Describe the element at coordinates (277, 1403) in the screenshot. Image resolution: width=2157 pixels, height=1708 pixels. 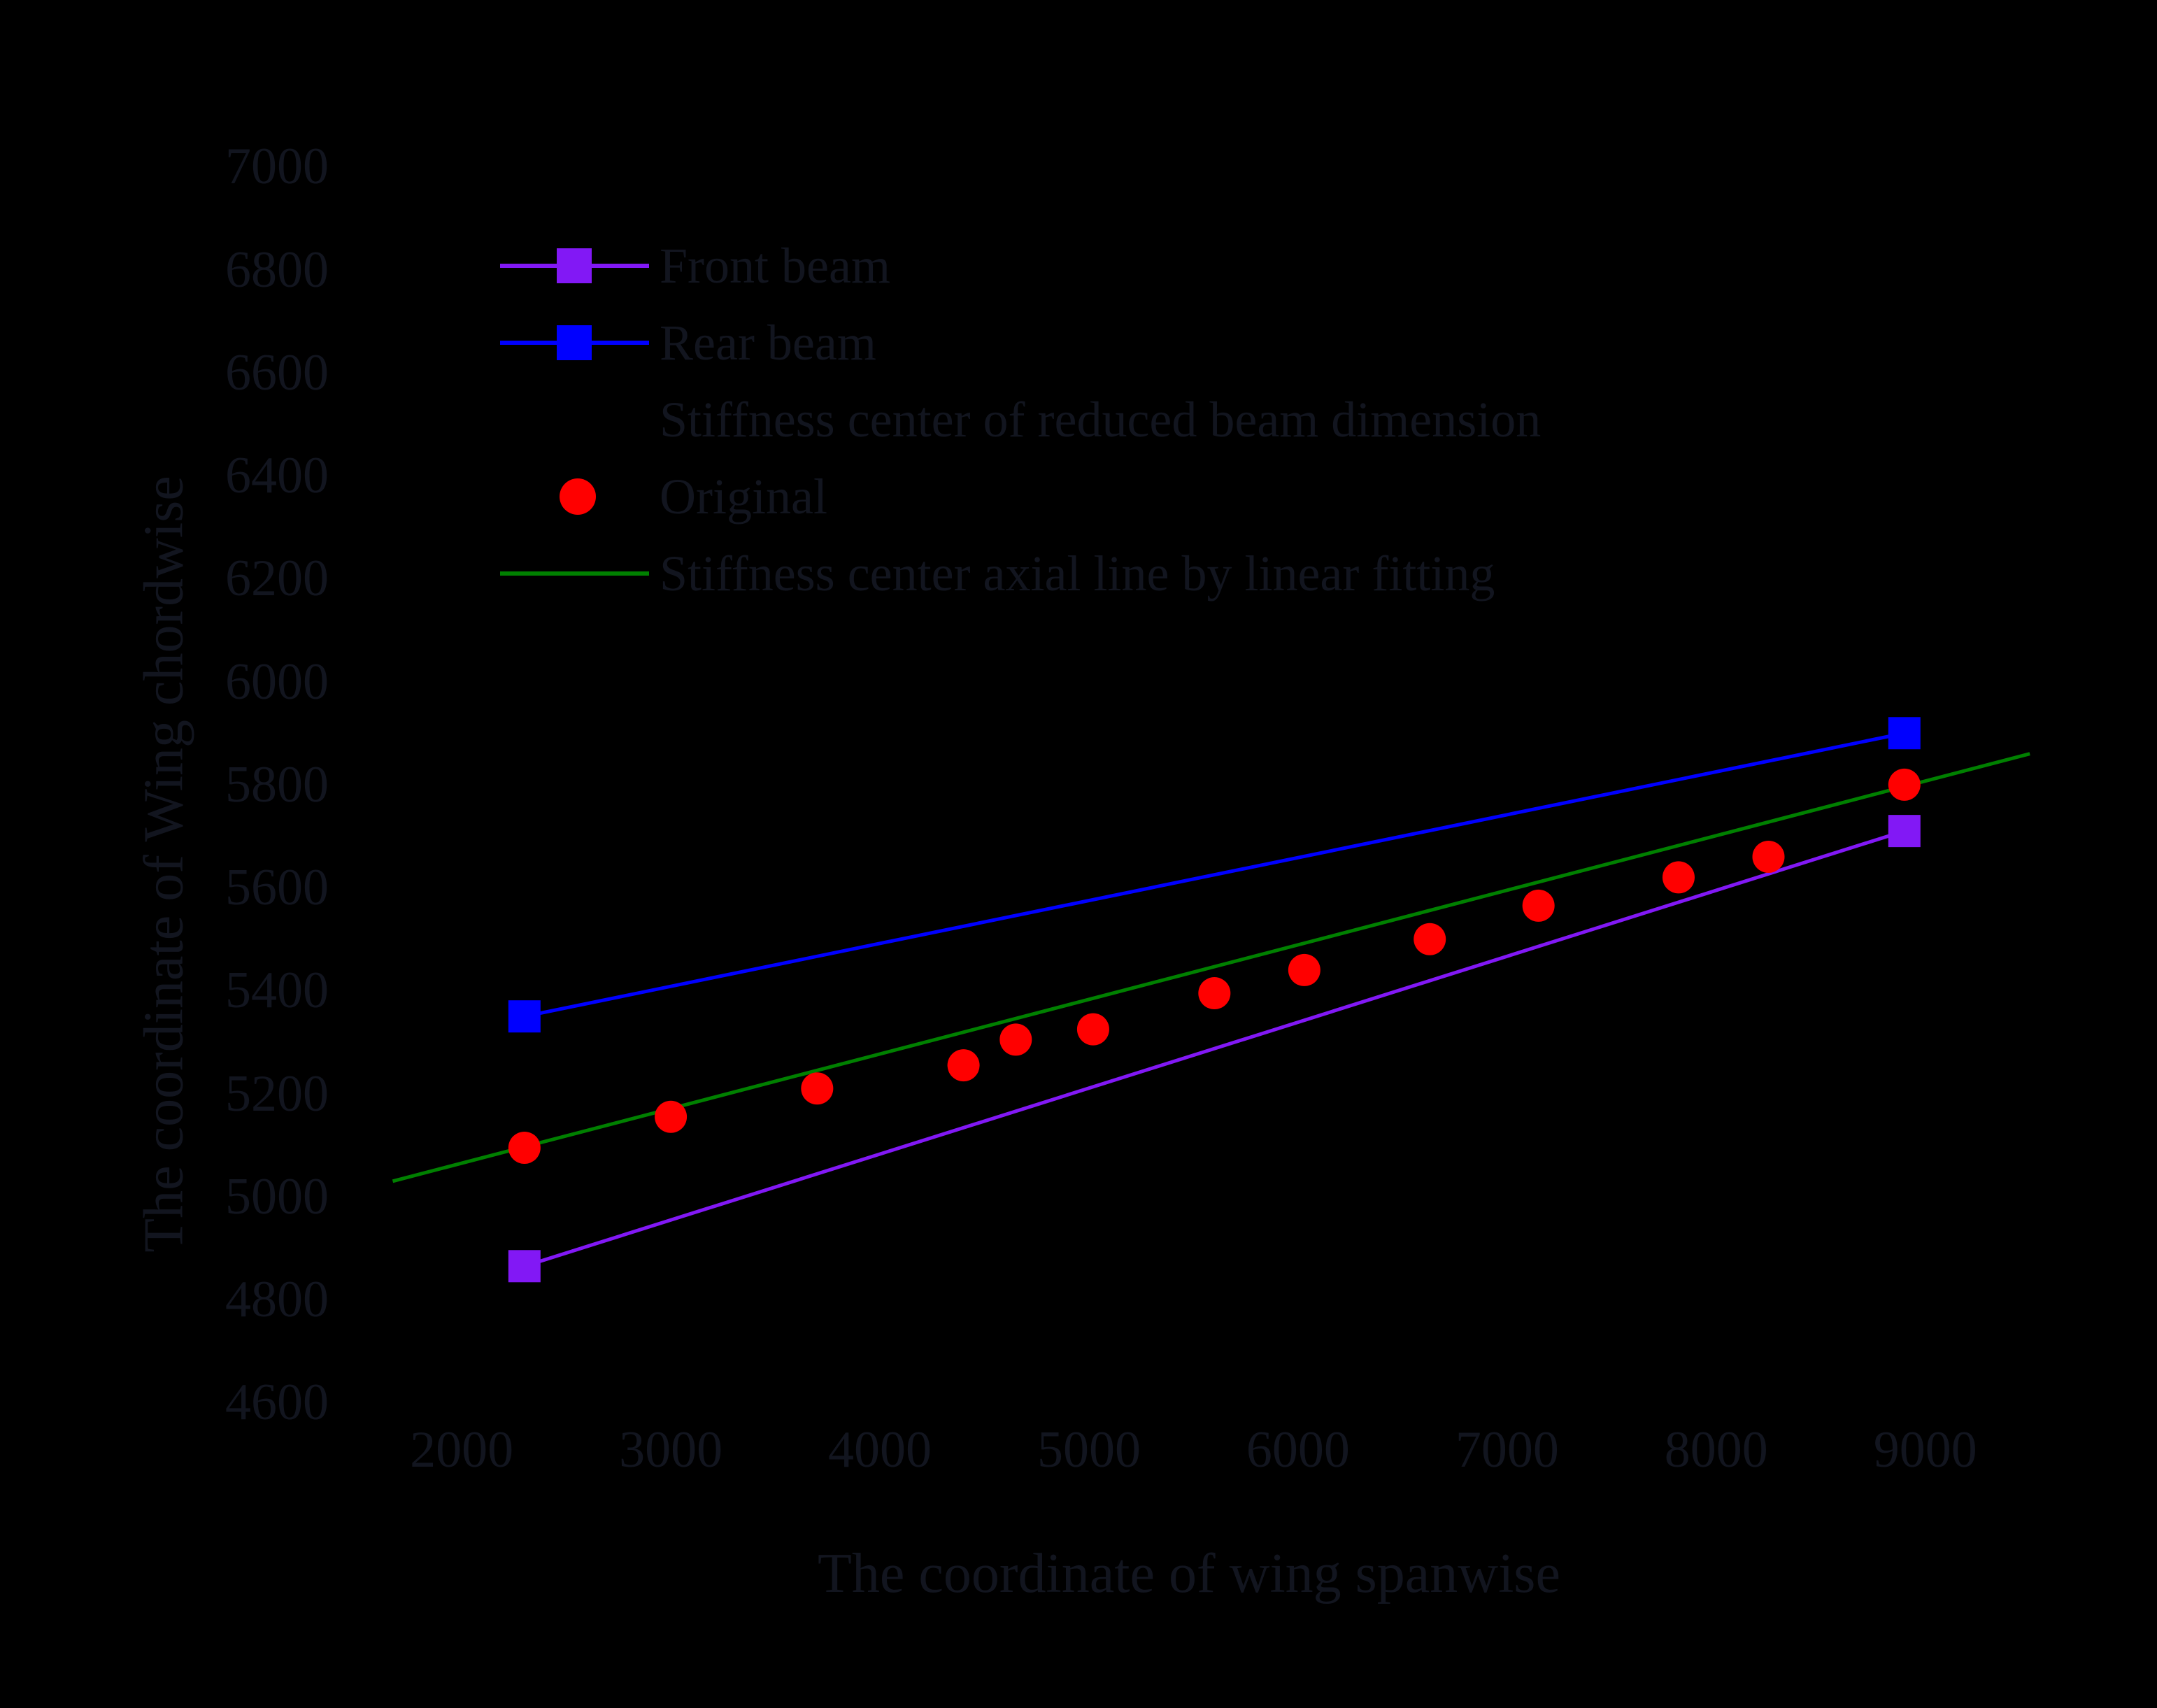
I see `y-tick-label: 4600` at that location.